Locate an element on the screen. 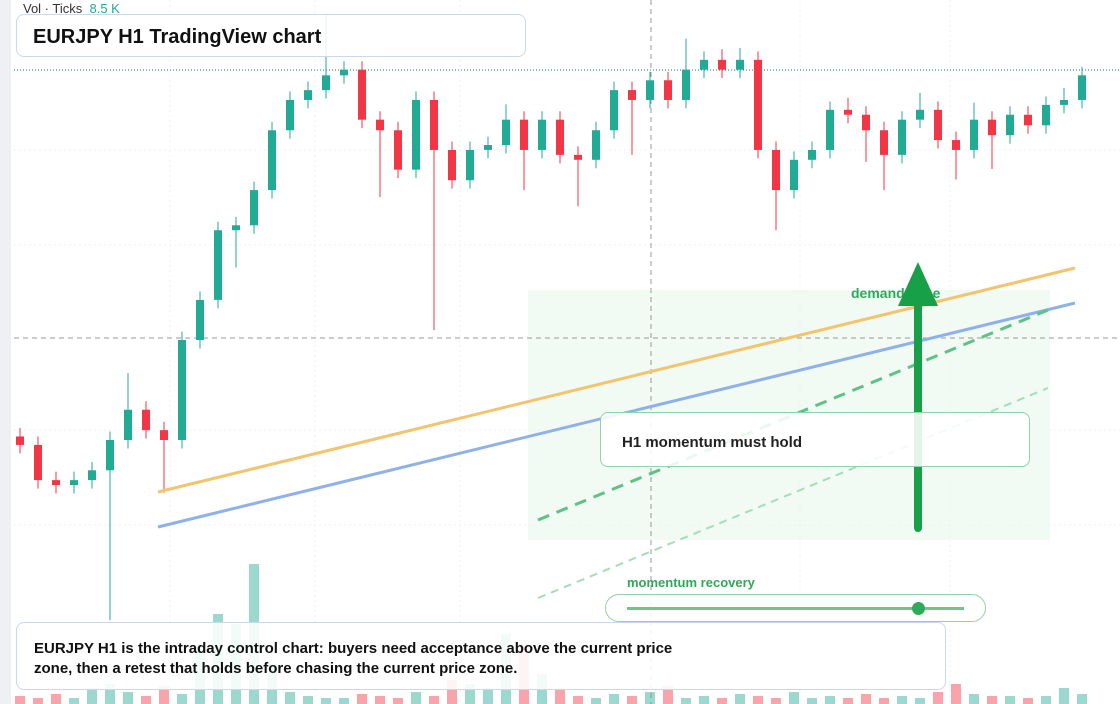 This screenshot has height=704, width=1120. callout: H1 momentum must hold is located at coordinates (712, 442).